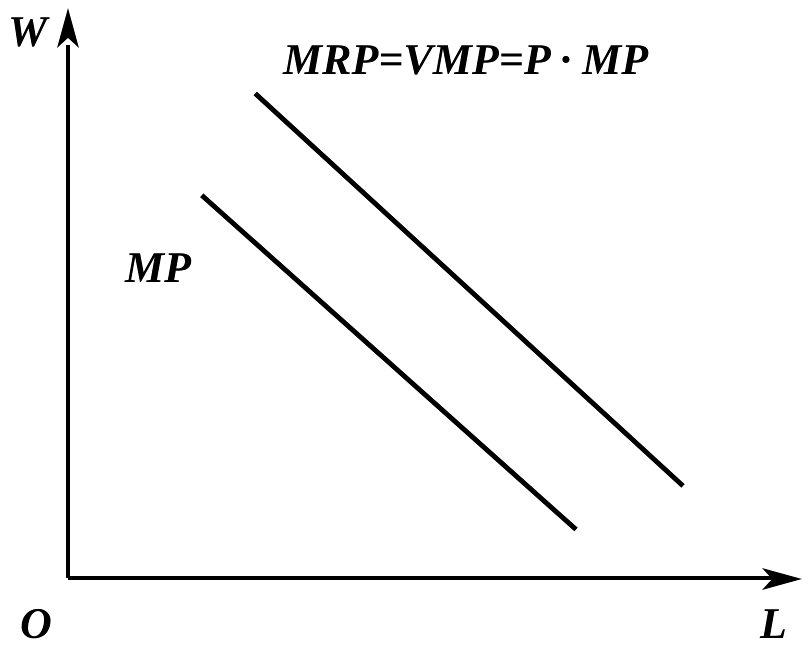 The width and height of the screenshot is (810, 654). I want to click on x-axis-title: L, so click(773, 623).